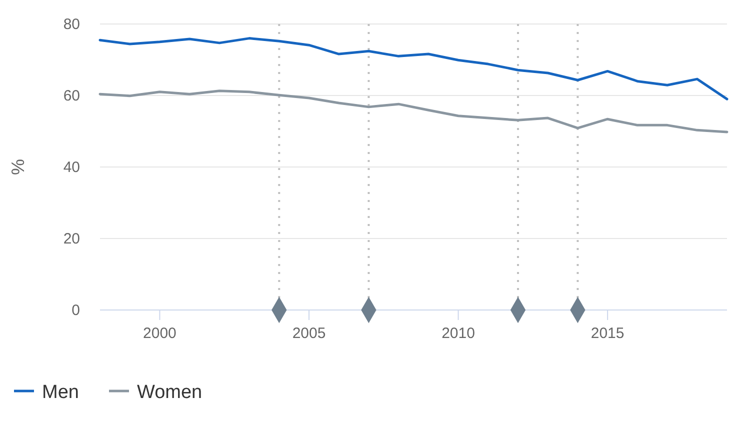 This screenshot has width=733, height=423. I want to click on y-axis-title: %, so click(18, 167).